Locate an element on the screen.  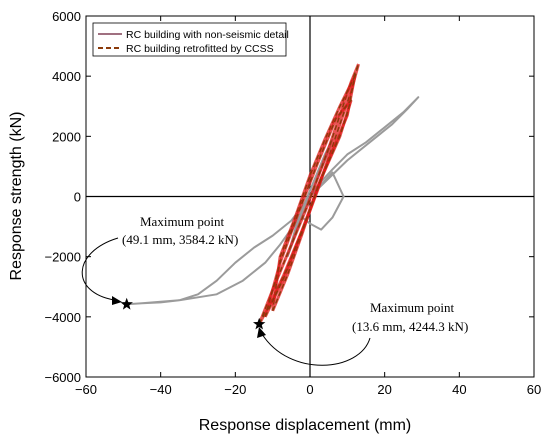
series-retrofitted-loop is located at coordinates (308, 208).